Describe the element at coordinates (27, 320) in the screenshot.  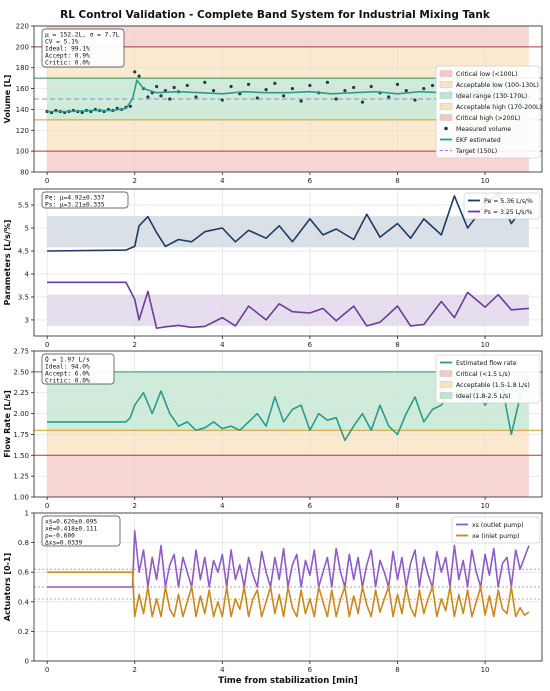
I see `y-tick-label: 3` at that location.